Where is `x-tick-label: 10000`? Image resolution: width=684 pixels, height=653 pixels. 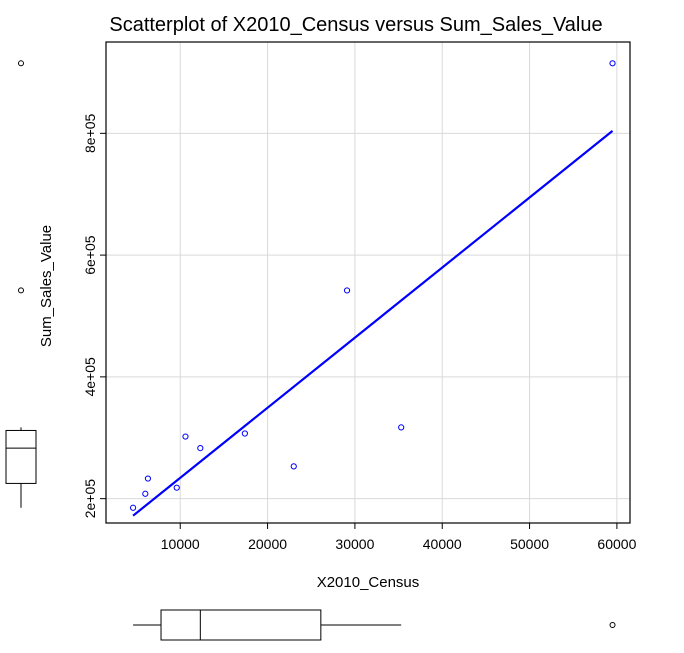 x-tick-label: 10000 is located at coordinates (180, 544).